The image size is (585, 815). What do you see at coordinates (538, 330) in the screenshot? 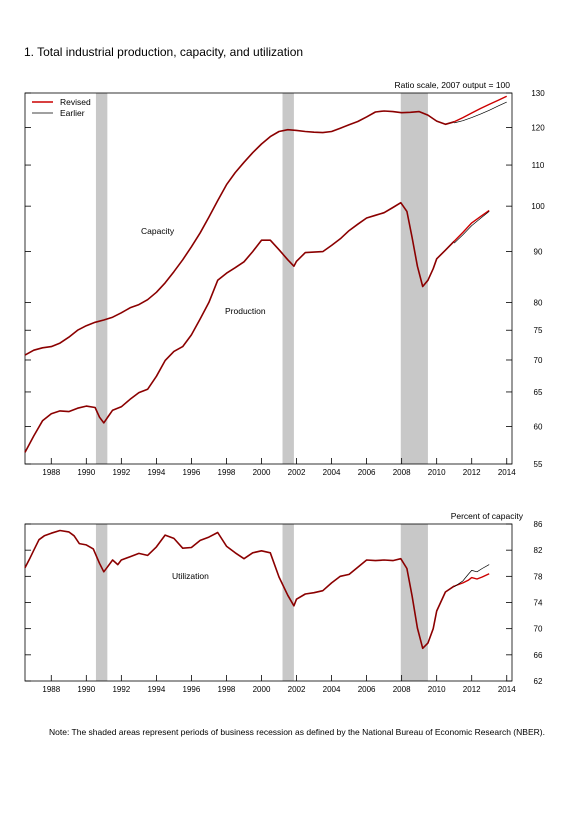
I see `top-y-tick-label: 75` at bounding box center [538, 330].